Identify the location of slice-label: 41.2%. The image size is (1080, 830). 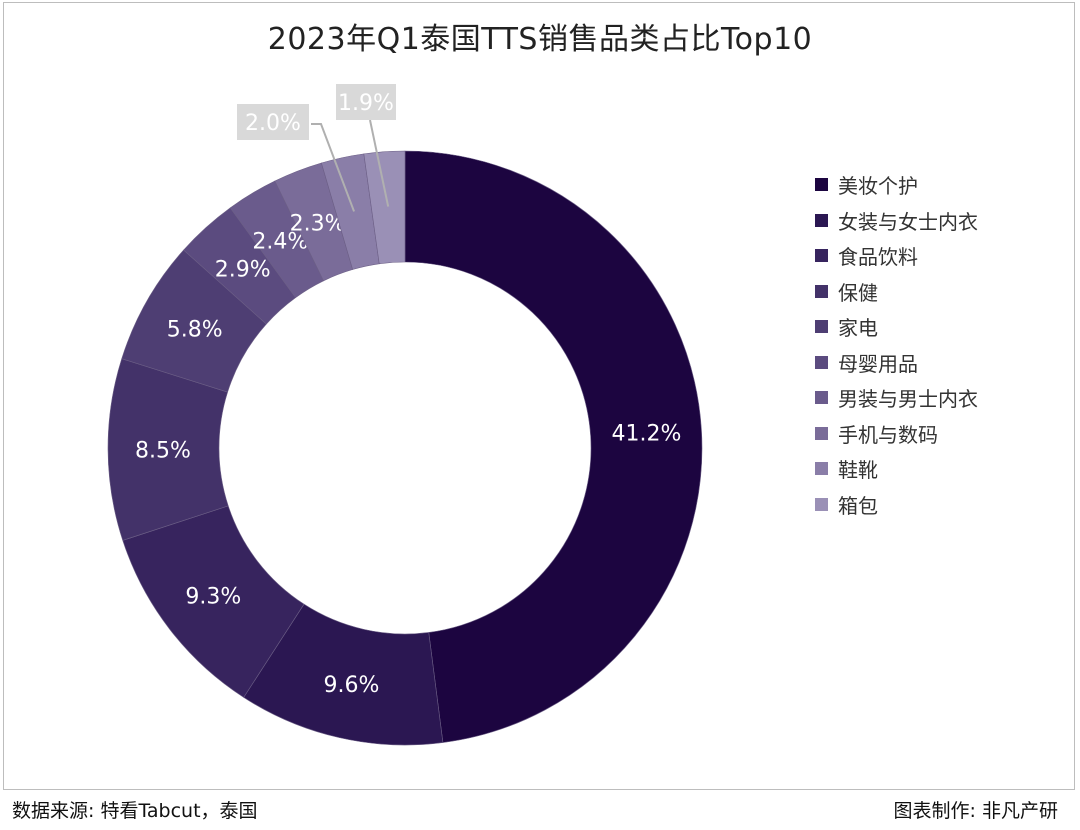
(647, 434).